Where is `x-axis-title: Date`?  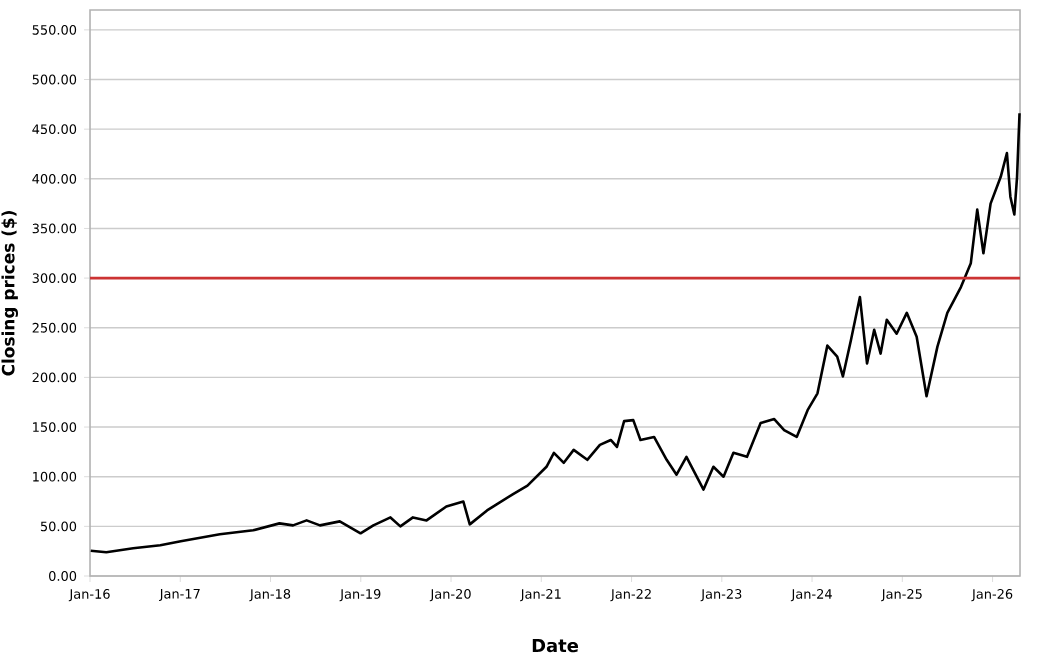 x-axis-title: Date is located at coordinates (555, 645).